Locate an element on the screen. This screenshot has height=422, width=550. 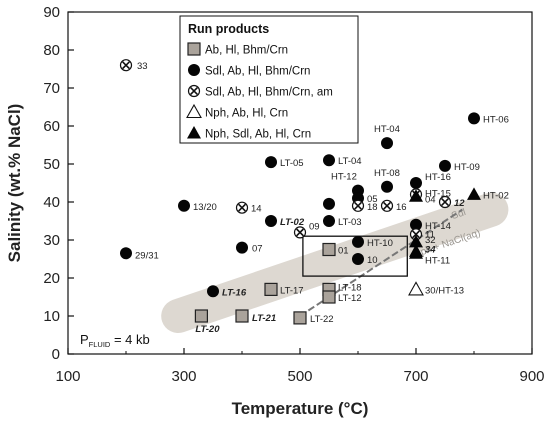
point-label: 34 is located at coordinates (430, 249).